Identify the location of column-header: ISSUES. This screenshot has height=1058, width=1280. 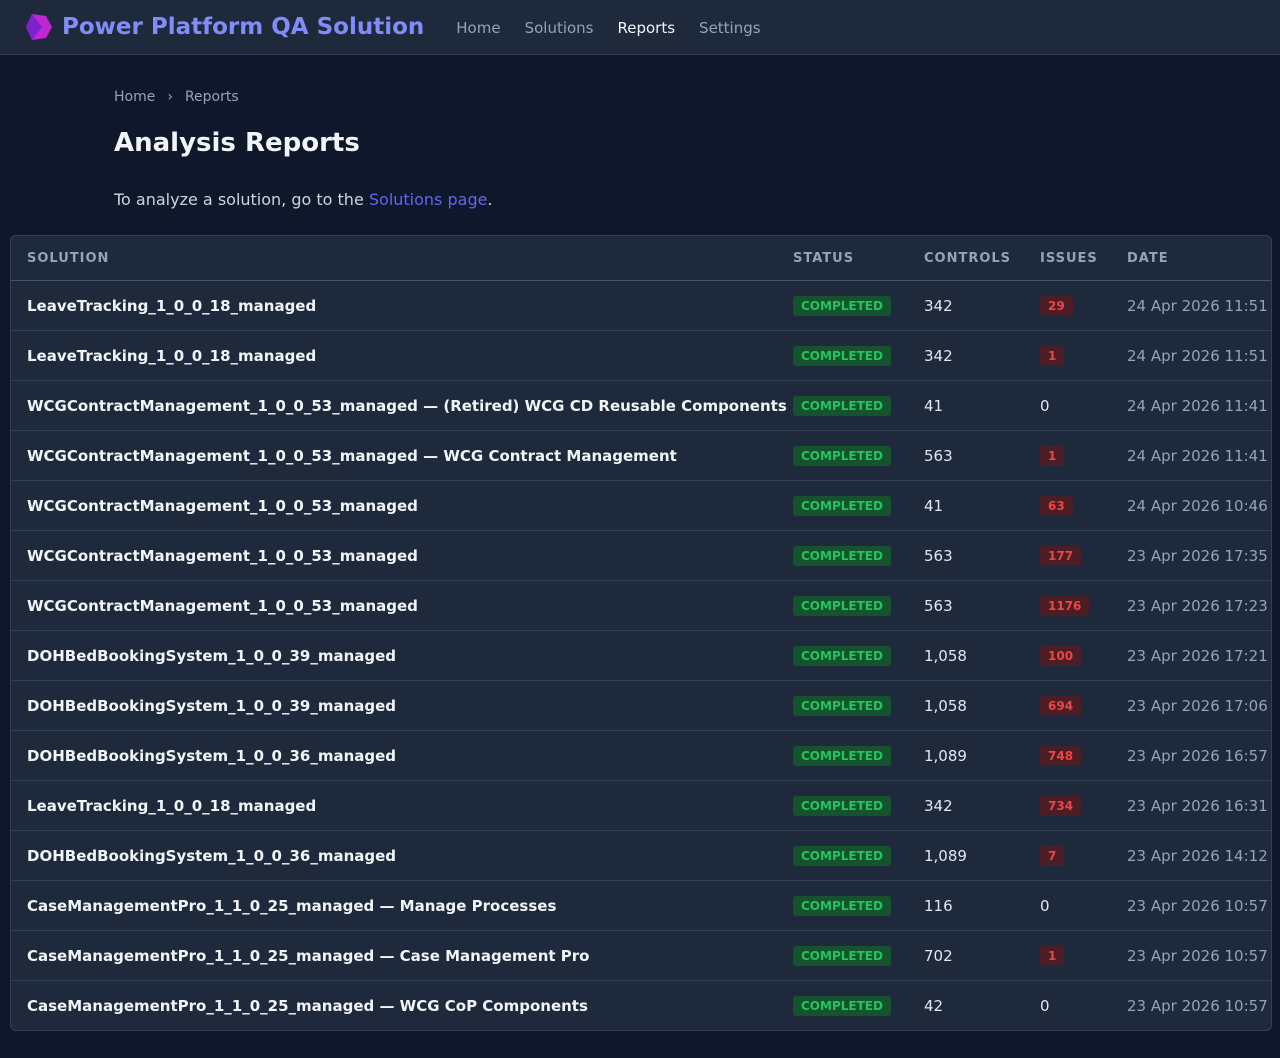
(1067, 258).